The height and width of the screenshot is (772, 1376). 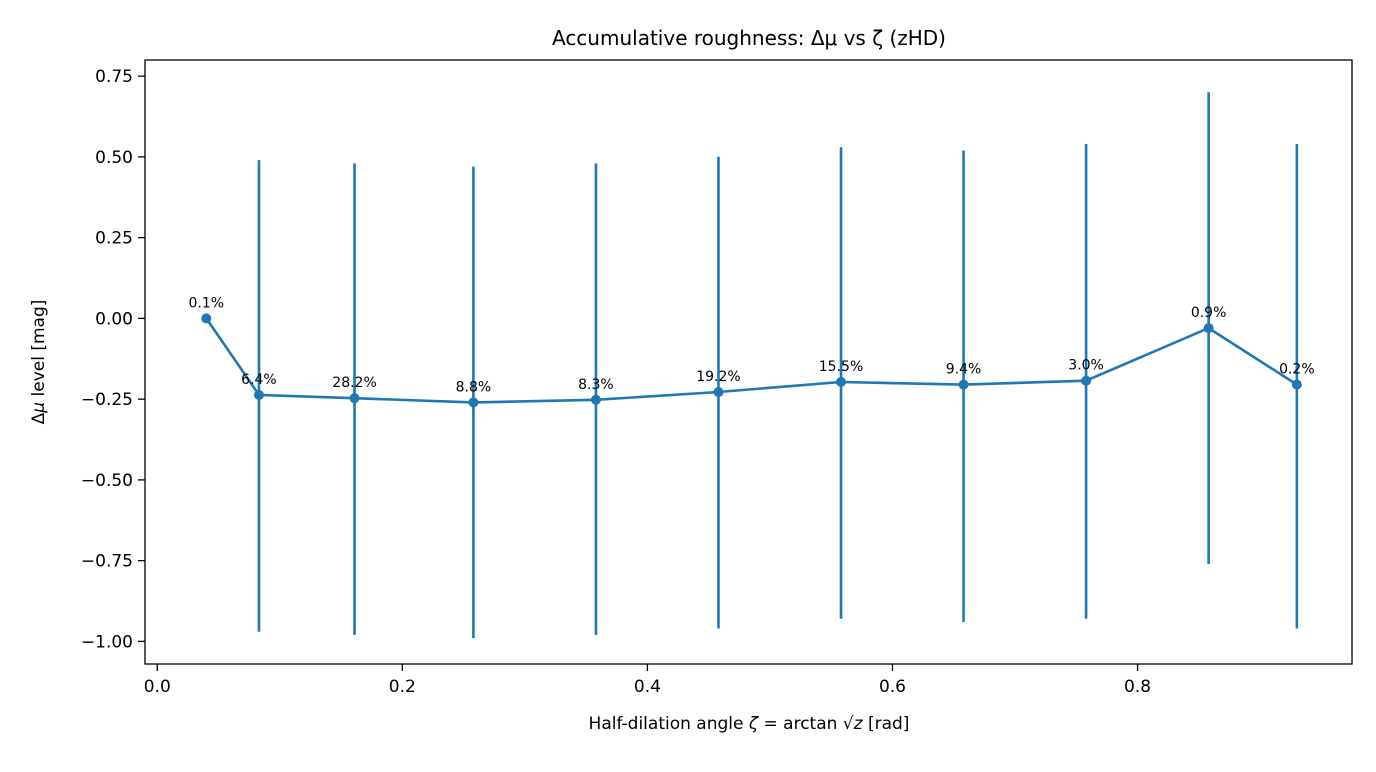 I want to click on x-tick-label: 0.0, so click(x=157, y=687).